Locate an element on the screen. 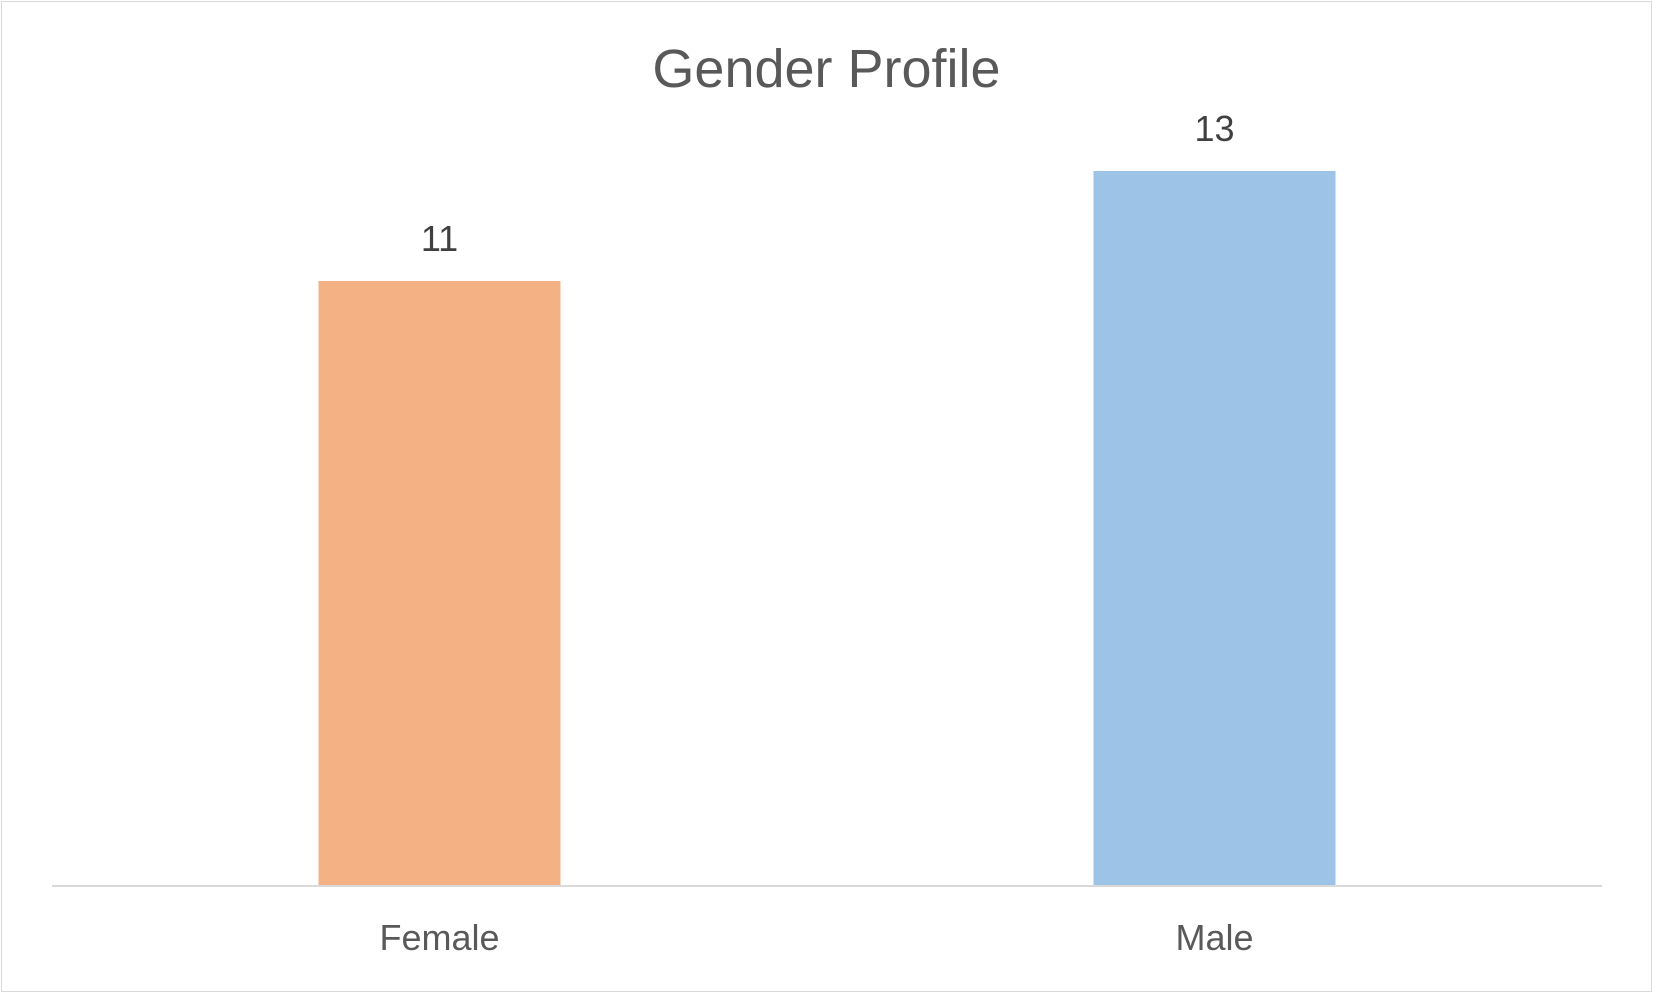  data-label-female: 11 is located at coordinates (439, 238).